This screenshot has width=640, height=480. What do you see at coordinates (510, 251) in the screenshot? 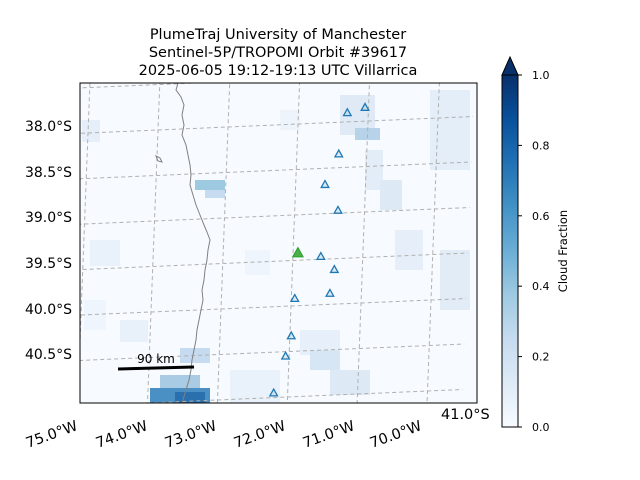
I see `colorbar-gradient` at bounding box center [510, 251].